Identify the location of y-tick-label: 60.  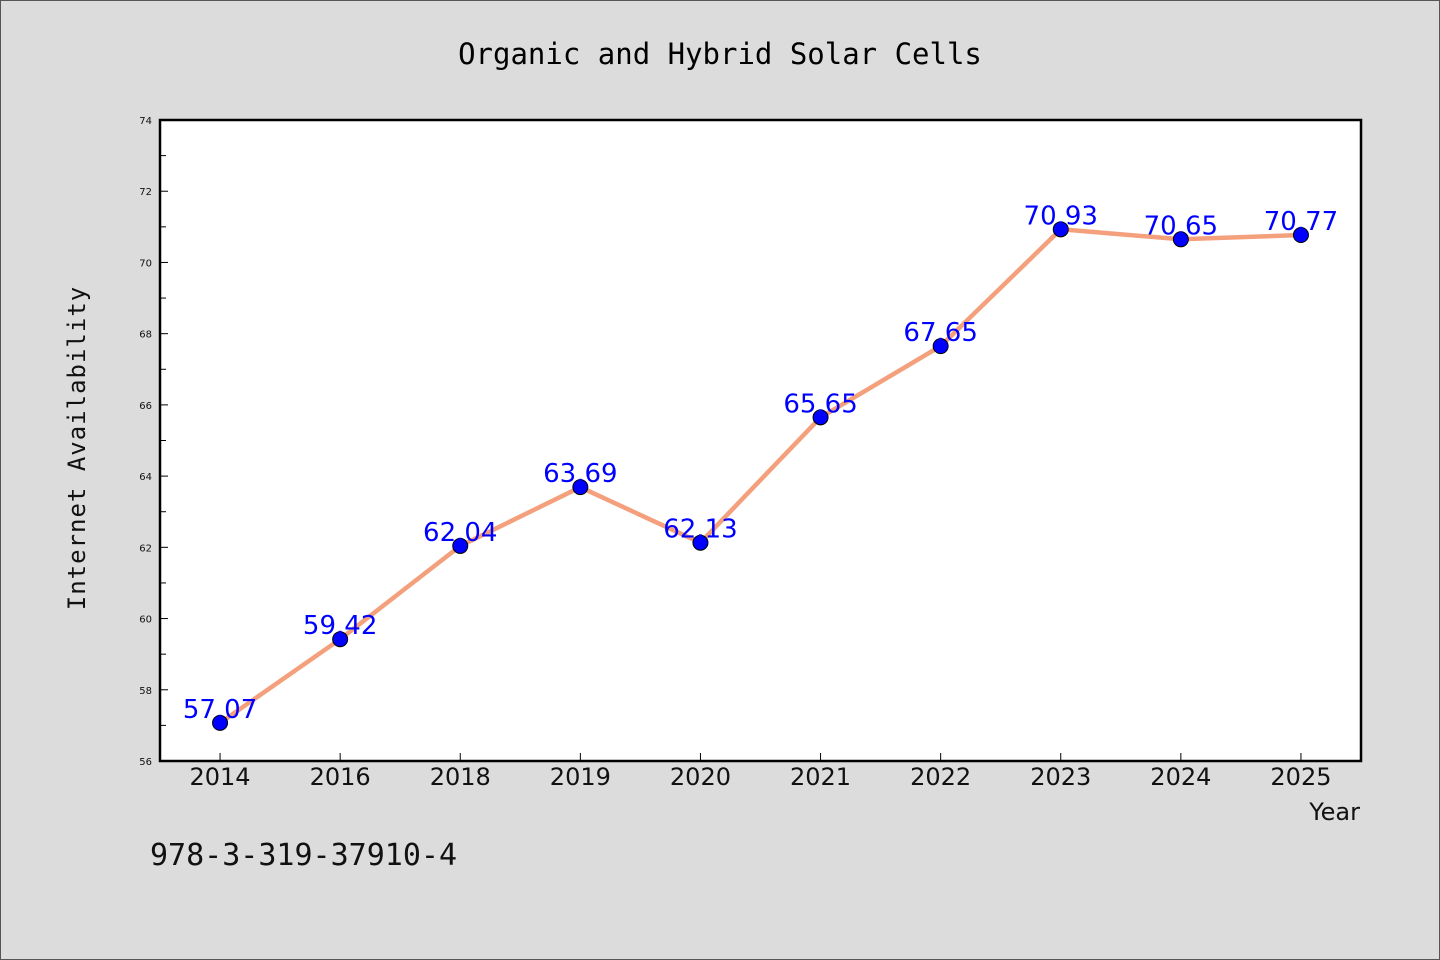
(145, 620).